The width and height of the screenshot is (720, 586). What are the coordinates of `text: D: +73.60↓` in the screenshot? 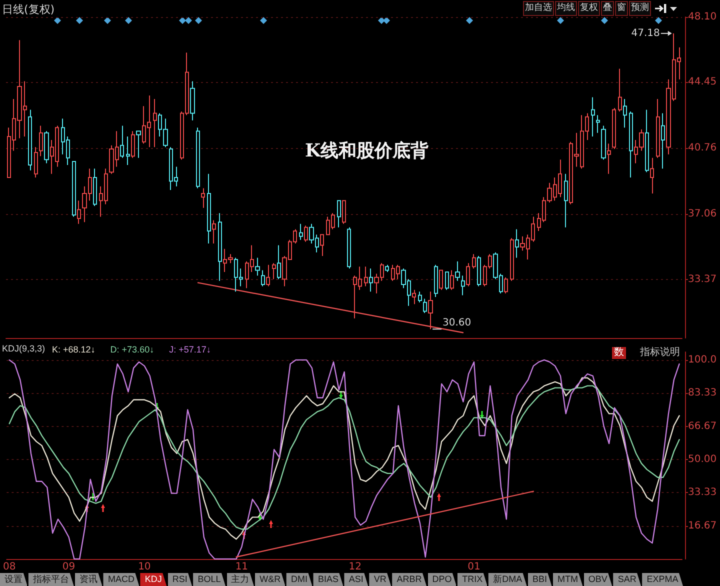 It's located at (132, 349).